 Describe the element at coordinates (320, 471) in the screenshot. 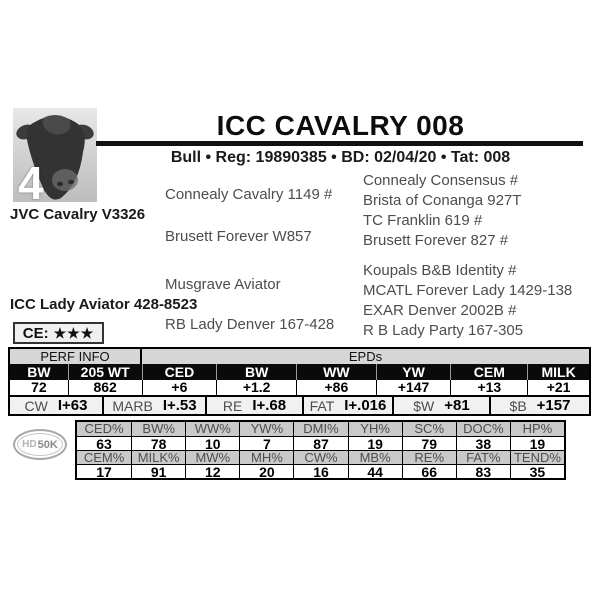

I see `pct-value: 16` at that location.